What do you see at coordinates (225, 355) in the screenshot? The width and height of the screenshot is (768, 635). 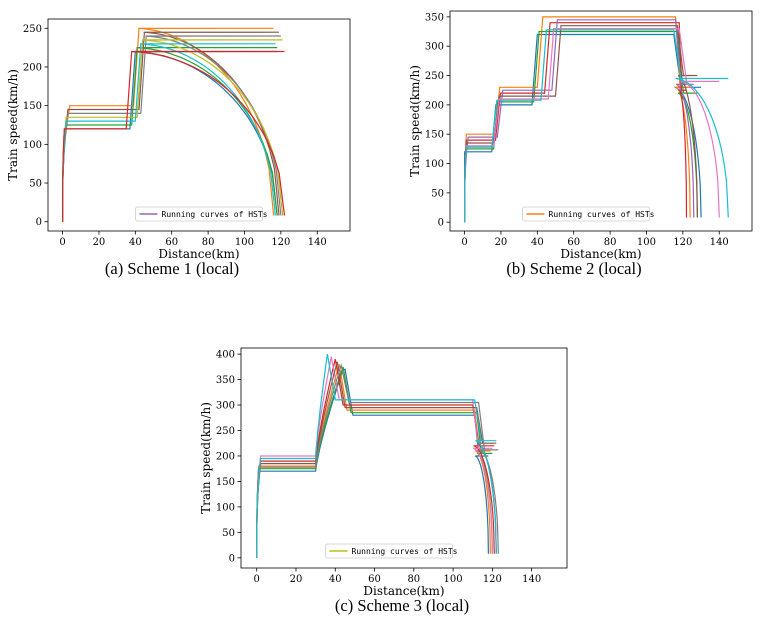 I see `y-tick-label: 400` at bounding box center [225, 355].